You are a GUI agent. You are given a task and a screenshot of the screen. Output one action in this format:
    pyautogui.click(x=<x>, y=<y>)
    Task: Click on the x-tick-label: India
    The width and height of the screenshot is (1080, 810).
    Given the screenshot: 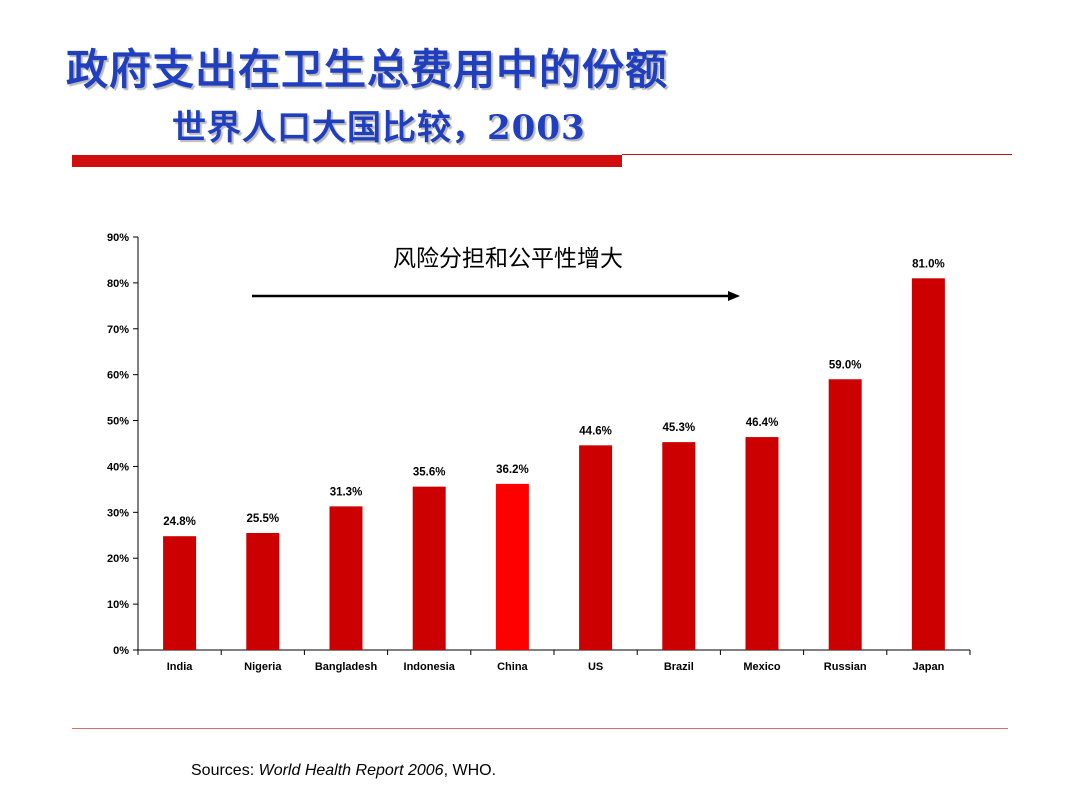 What is the action you would take?
    pyautogui.click(x=180, y=667)
    